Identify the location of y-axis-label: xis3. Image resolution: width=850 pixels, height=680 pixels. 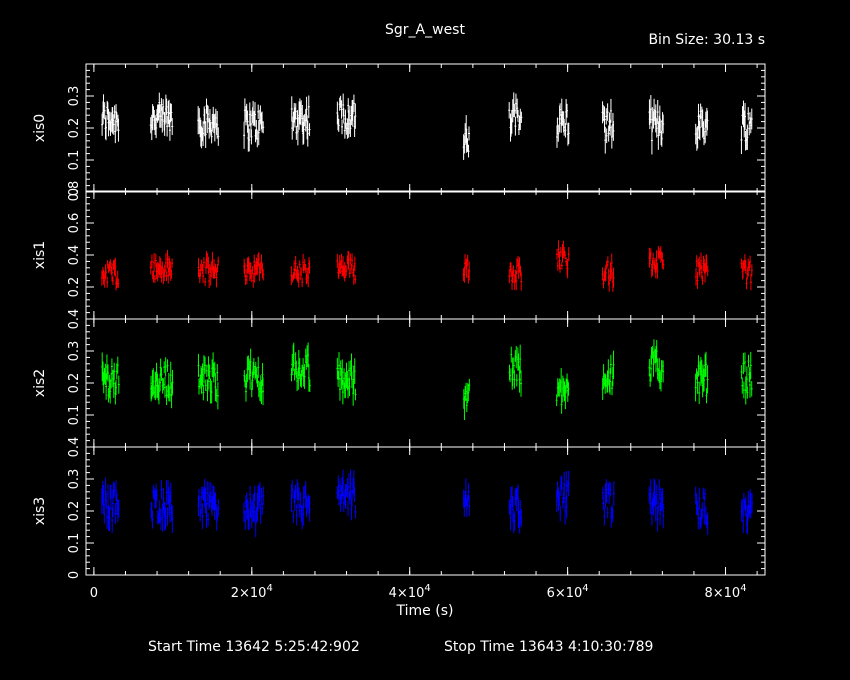
(40, 511).